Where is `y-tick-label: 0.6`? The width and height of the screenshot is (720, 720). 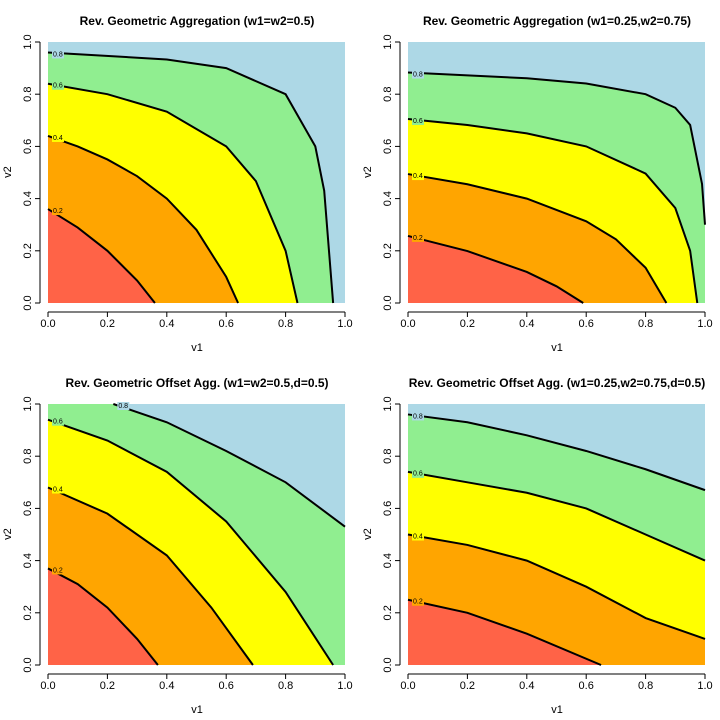
y-tick-label: 0.6 is located at coordinates (388, 146).